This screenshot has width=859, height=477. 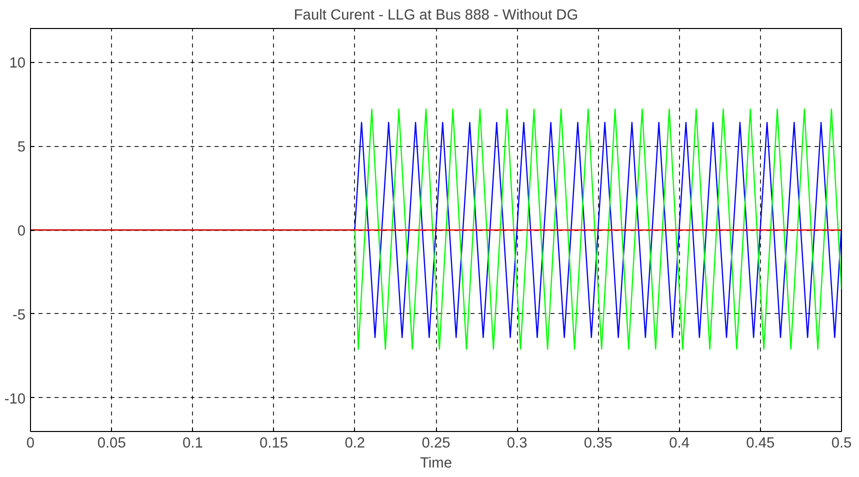 What do you see at coordinates (841, 444) in the screenshot?
I see `x-tick-label: 0.5` at bounding box center [841, 444].